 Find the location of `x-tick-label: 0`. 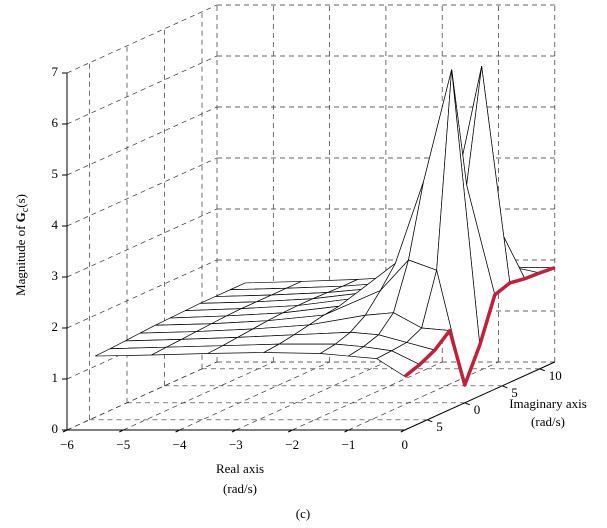

x-tick-label: 0 is located at coordinates (405, 444).